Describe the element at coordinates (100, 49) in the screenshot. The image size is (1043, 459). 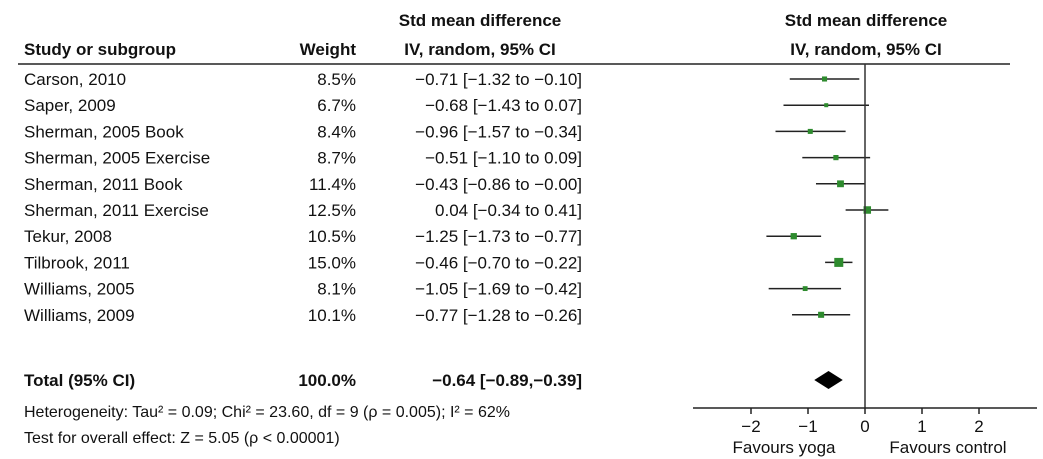
I see `study-column-header: Study or subgroup` at that location.